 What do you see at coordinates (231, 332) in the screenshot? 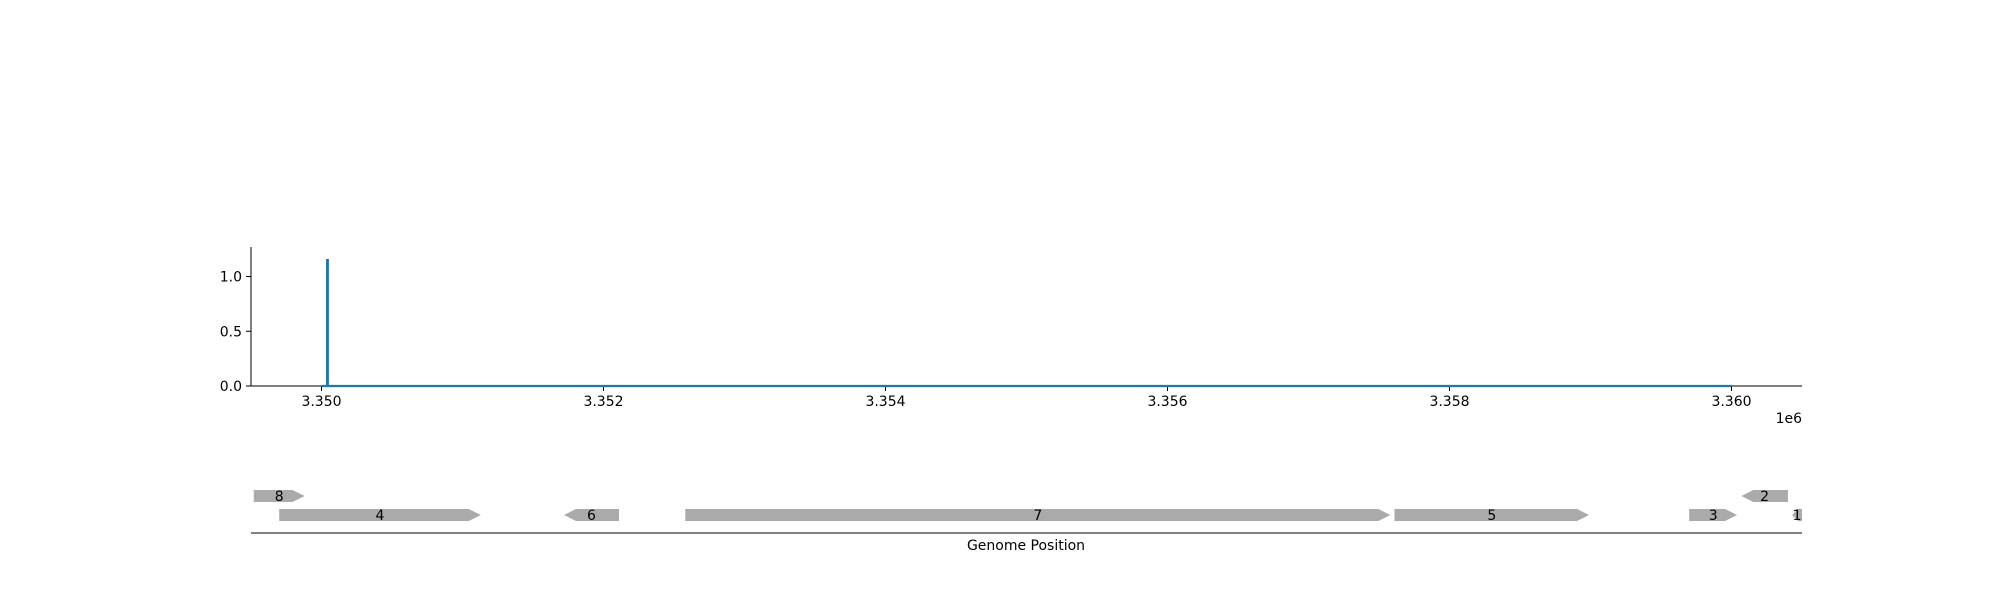
I see `y-tick-label: 0.5` at bounding box center [231, 332].